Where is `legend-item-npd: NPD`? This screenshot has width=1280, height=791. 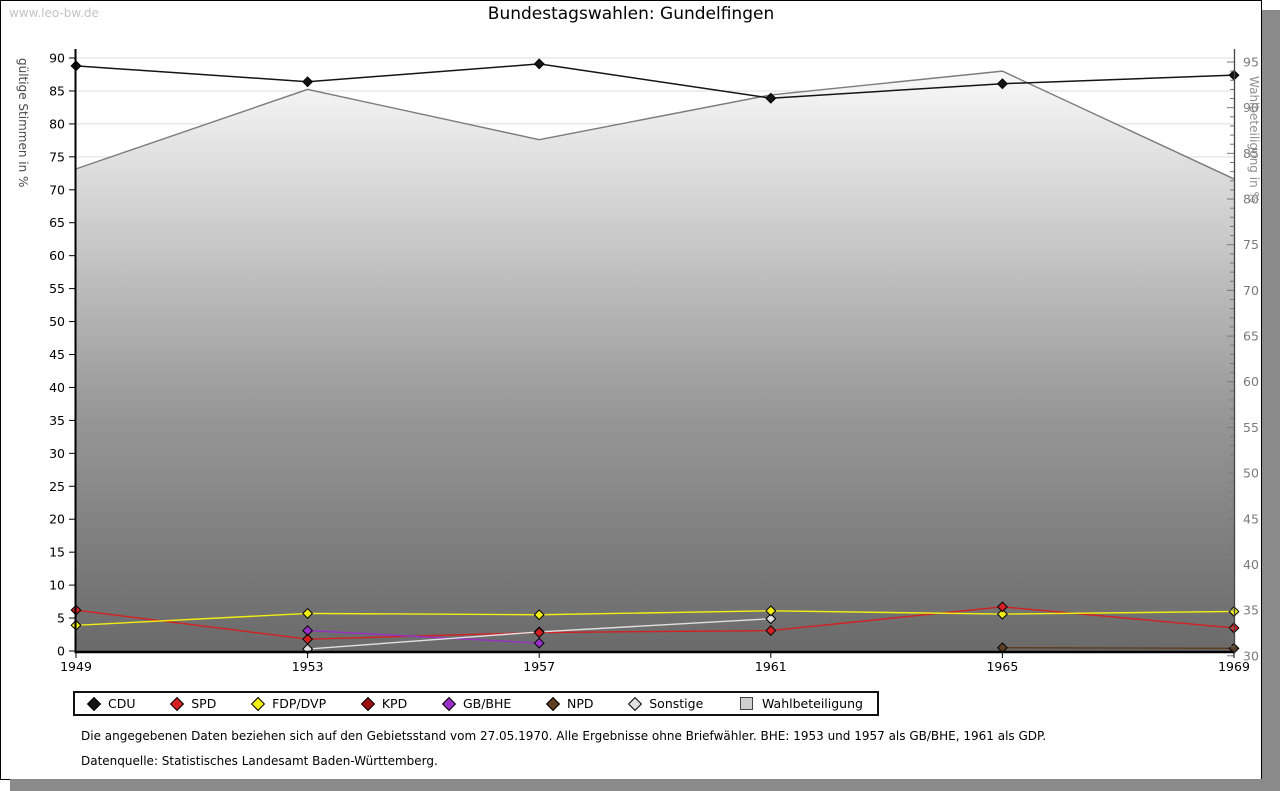
legend-item-npd: NPD is located at coordinates (569, 703).